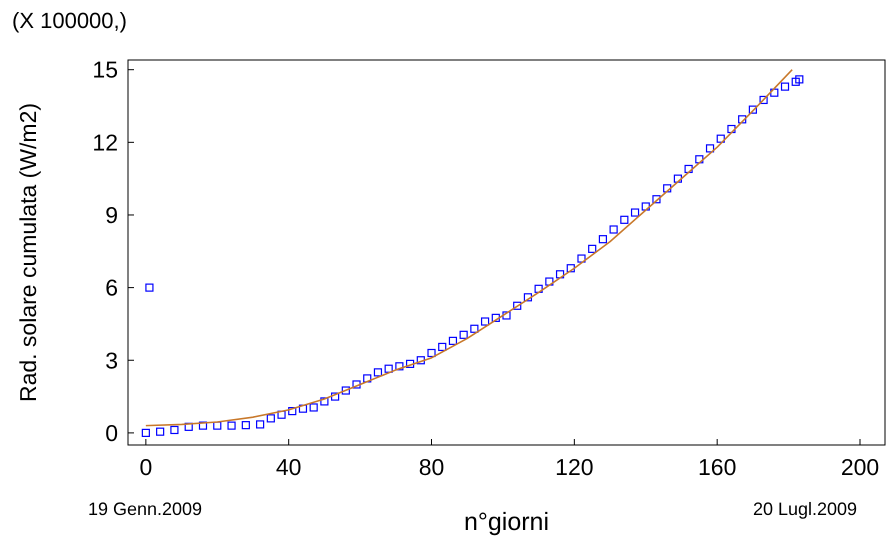 This screenshot has width=893, height=540. I want to click on x-axis-title: n°giorni, so click(507, 522).